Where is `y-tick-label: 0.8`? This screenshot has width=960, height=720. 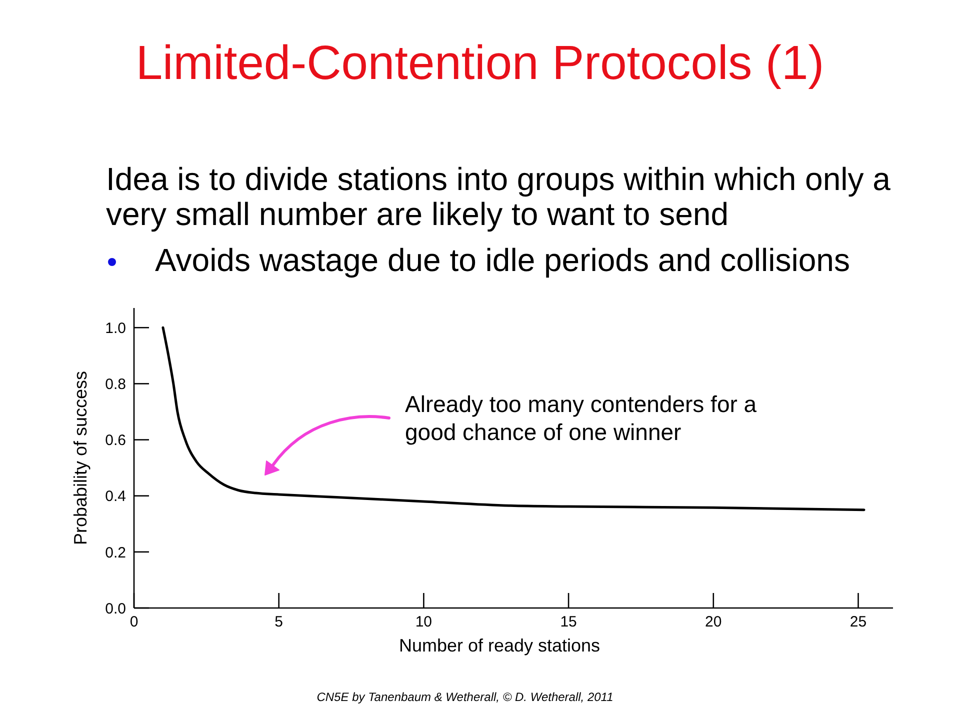 y-tick-label: 0.8 is located at coordinates (115, 385).